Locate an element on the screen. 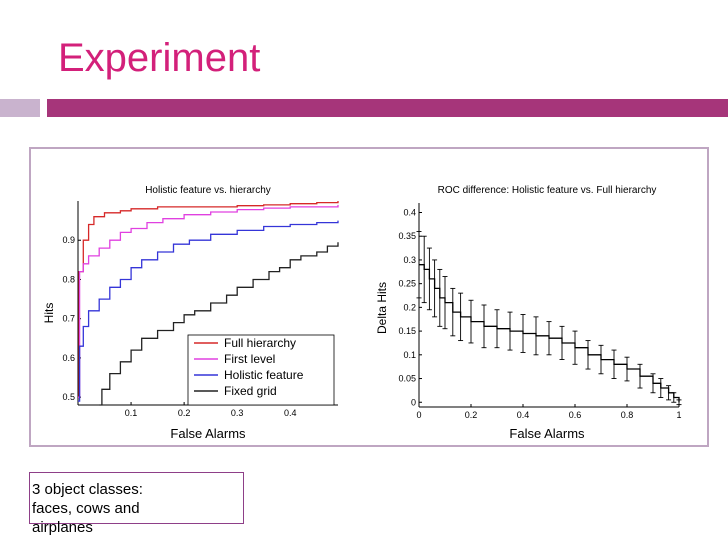 The width and height of the screenshot is (728, 546). chart2-ylabel: Delta Hits is located at coordinates (382, 308).